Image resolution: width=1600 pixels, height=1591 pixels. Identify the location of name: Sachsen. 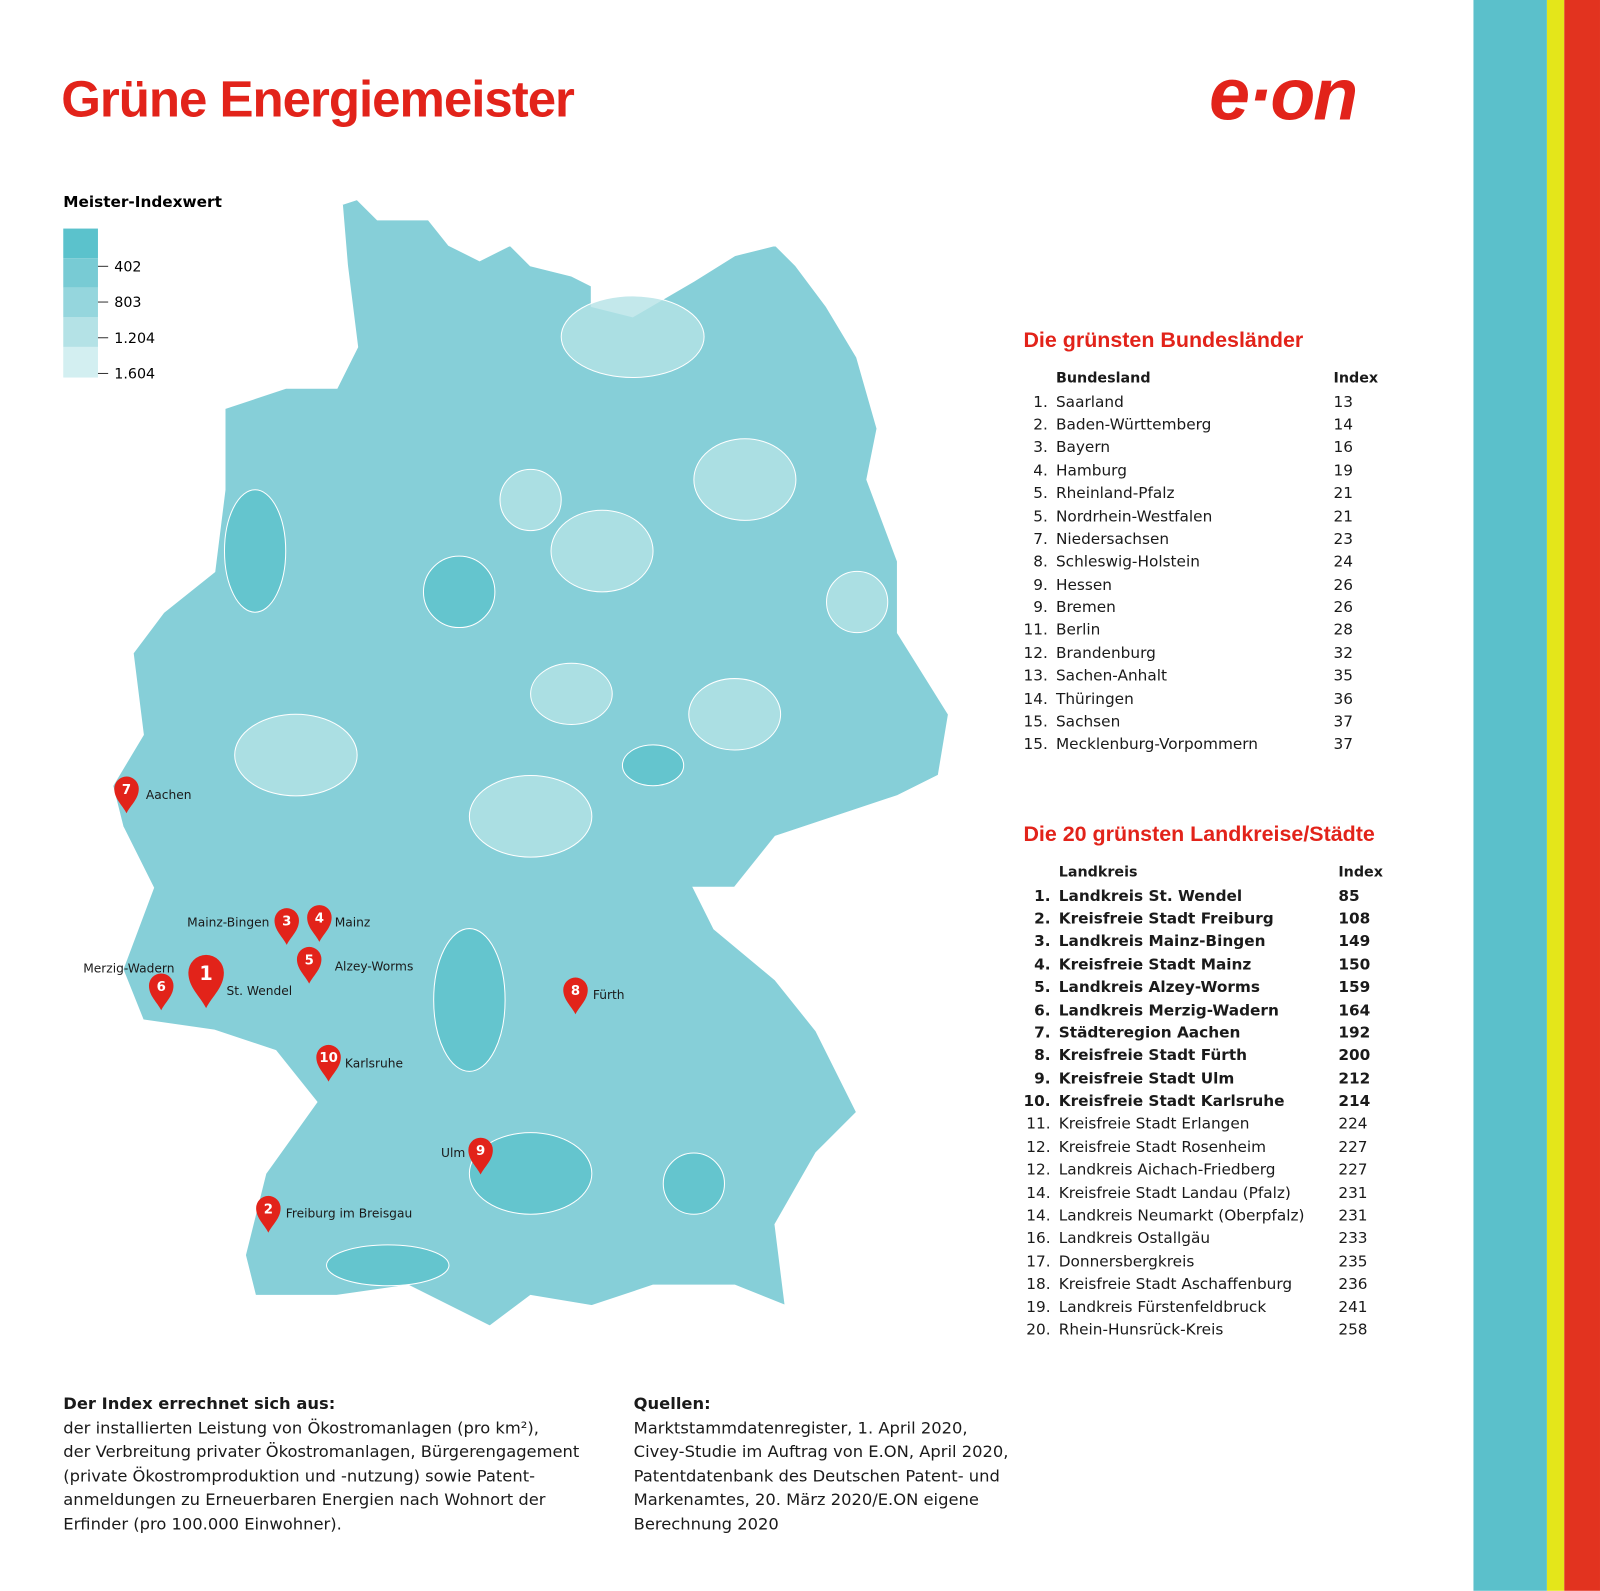
(1088, 721).